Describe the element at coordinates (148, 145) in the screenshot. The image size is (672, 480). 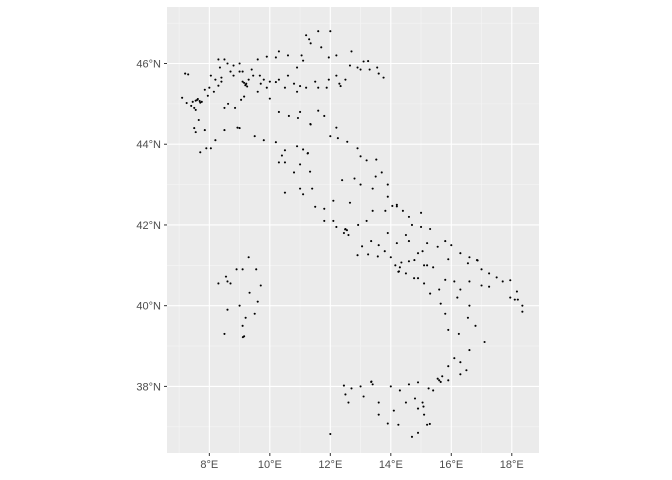
I see `y-tick-label: 44°N` at that location.